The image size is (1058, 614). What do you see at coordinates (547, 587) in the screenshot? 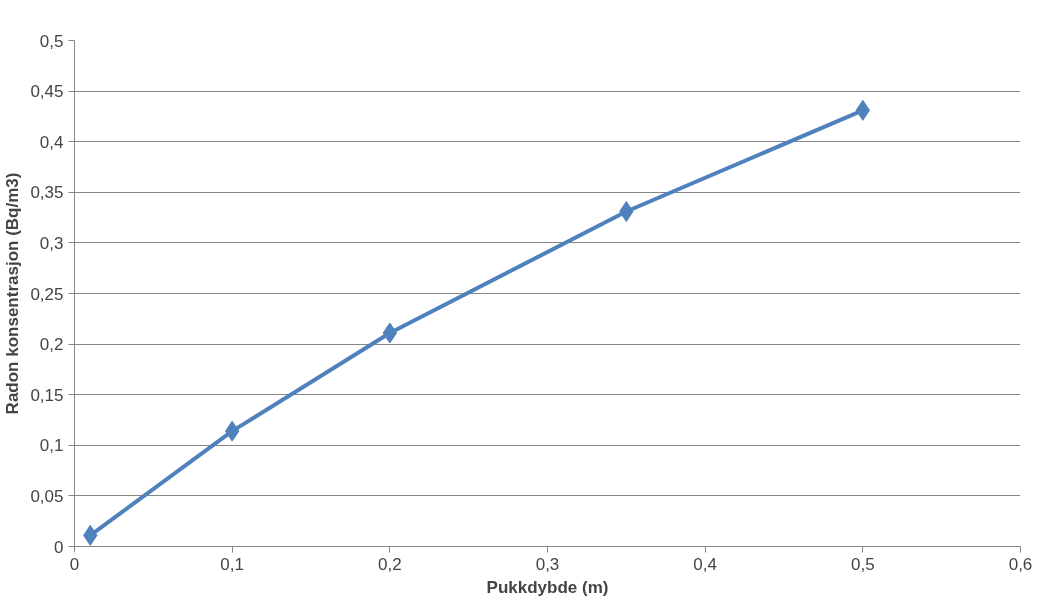
I see `x-axis-title: Pukkdybde (m)` at bounding box center [547, 587].